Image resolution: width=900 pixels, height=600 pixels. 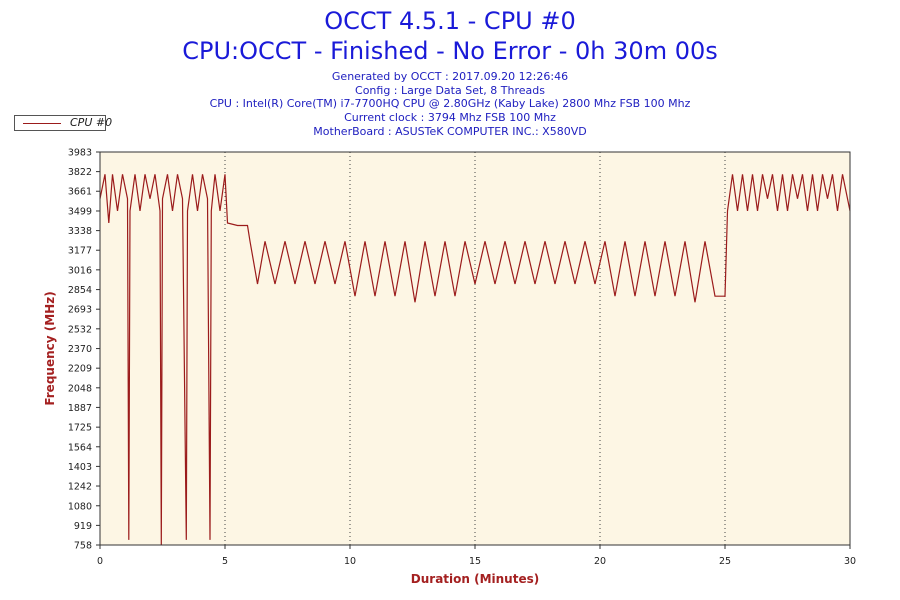 I want to click on y-tick-label: 3822, so click(x=80, y=172).